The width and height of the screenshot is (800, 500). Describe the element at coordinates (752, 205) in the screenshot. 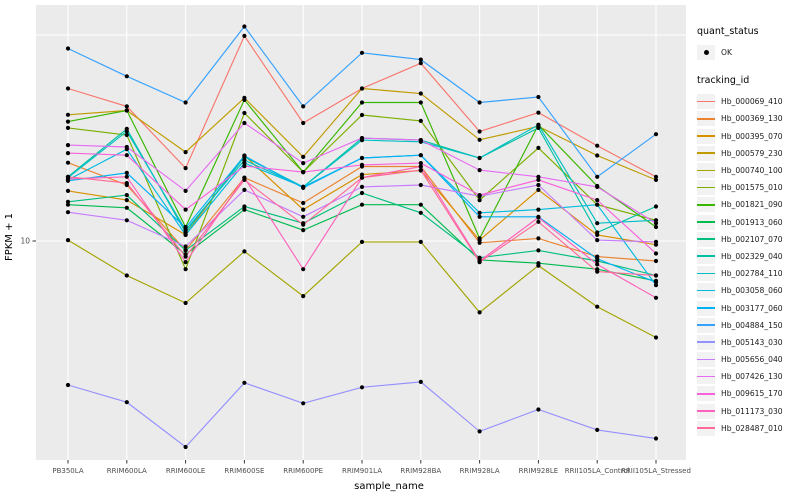

I see `legend-item-label: Hb_001821_090` at that location.